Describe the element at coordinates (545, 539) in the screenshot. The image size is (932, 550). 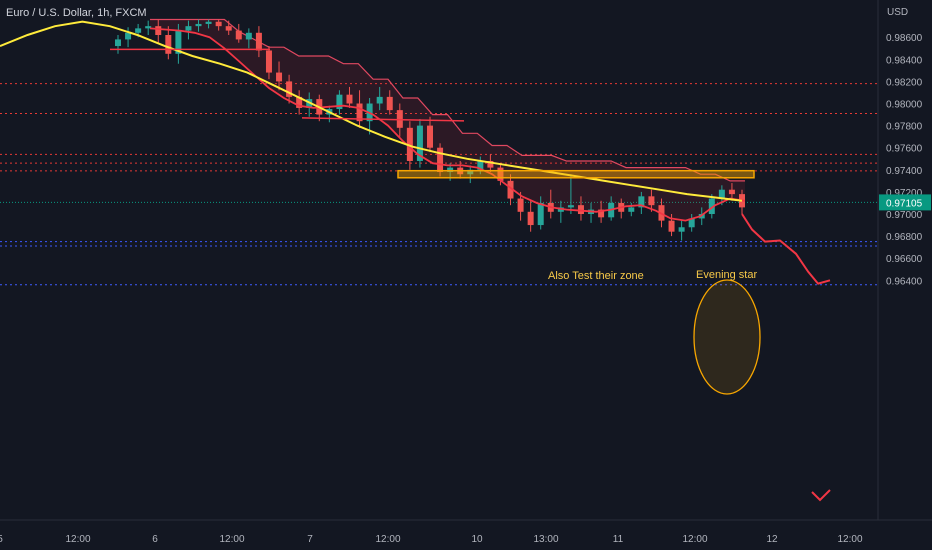
I see `time-tick-label: 13:00` at that location.